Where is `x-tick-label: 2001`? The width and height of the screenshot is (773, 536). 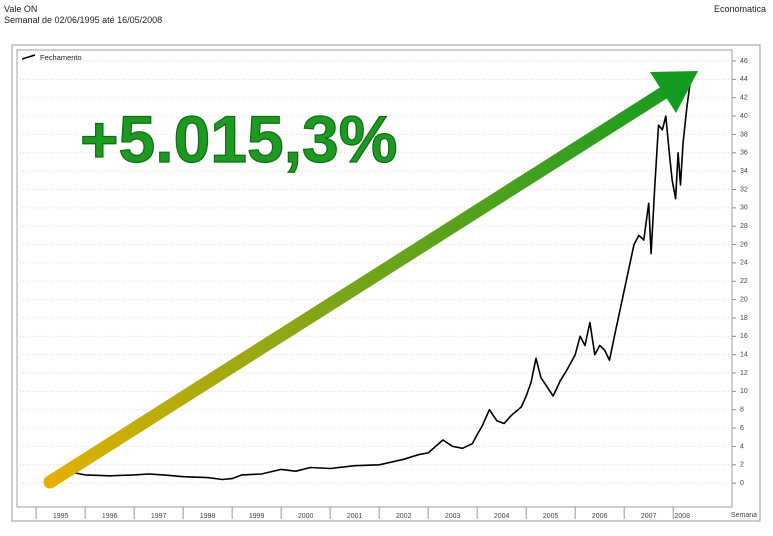 x-tick-label: 2001 is located at coordinates (355, 516).